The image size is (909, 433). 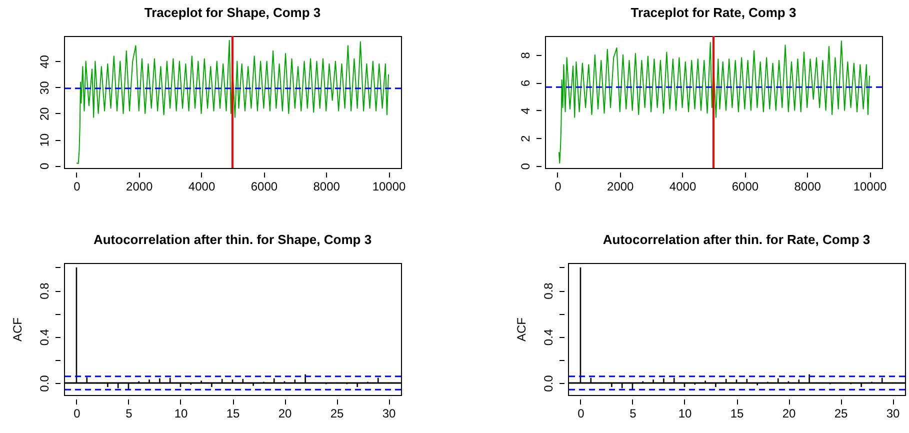 What do you see at coordinates (525, 82) in the screenshot?
I see `y-tick-label: 6` at bounding box center [525, 82].